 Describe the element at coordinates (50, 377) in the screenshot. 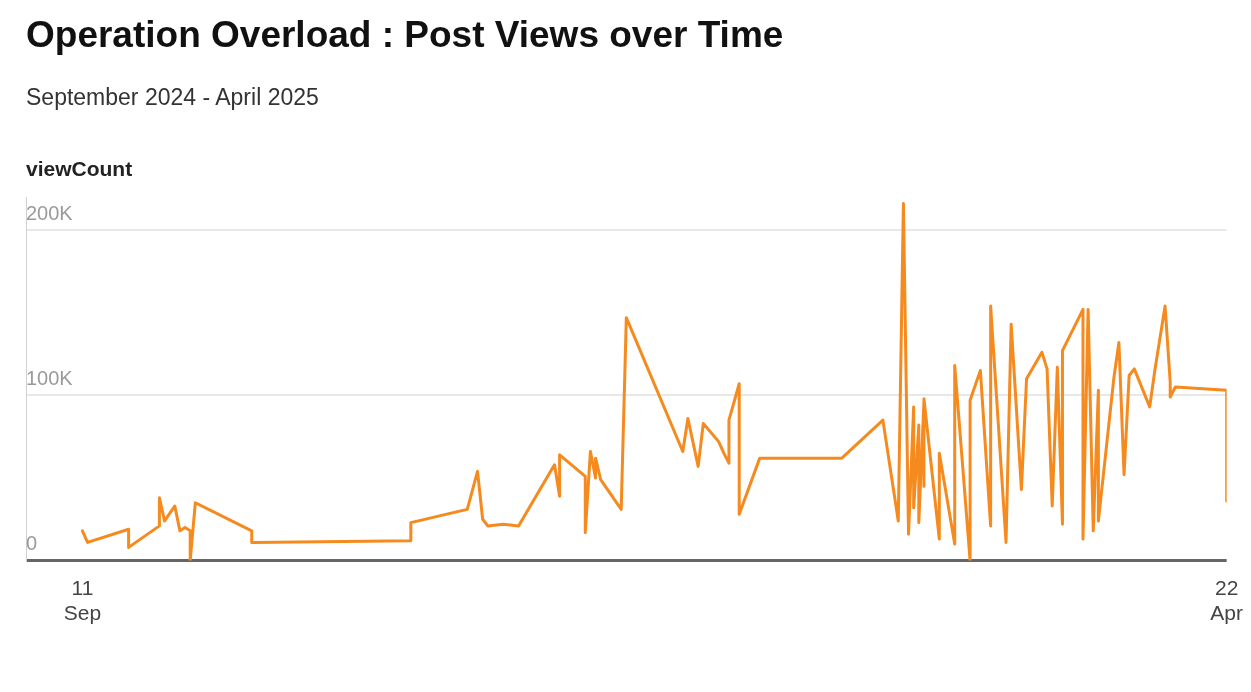

I see `y-tick-label: 100K` at that location.